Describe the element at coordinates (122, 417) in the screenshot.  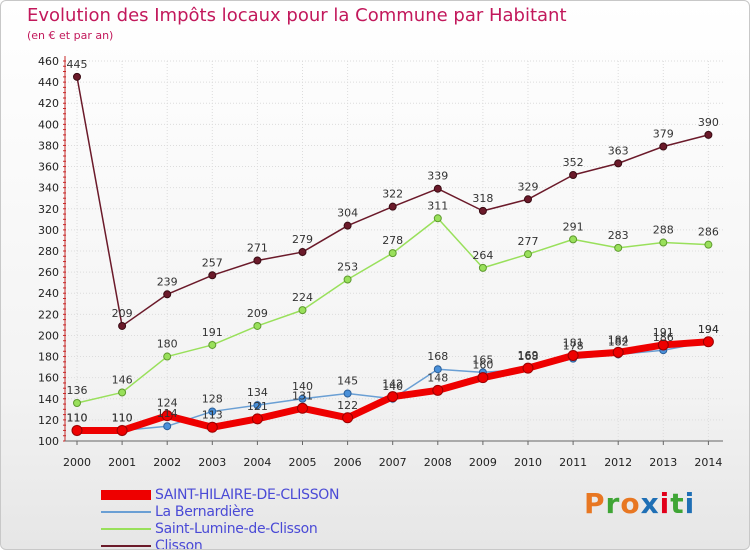
I see `data-label-saint-hilaire-de-clisson: 110` at that location.